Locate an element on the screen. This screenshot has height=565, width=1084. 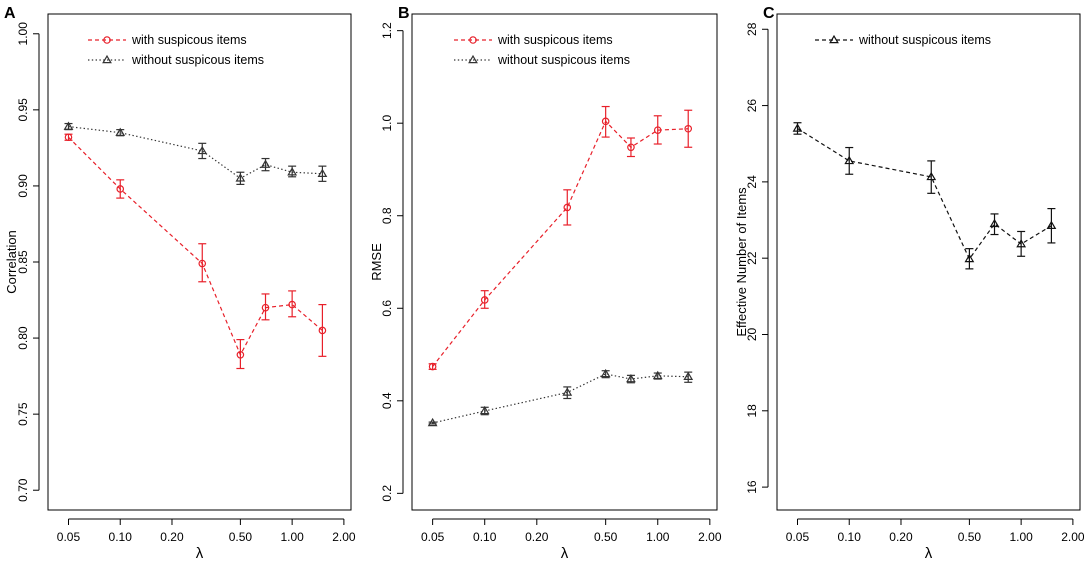
x-axis-label-b: λ is located at coordinates (565, 553).